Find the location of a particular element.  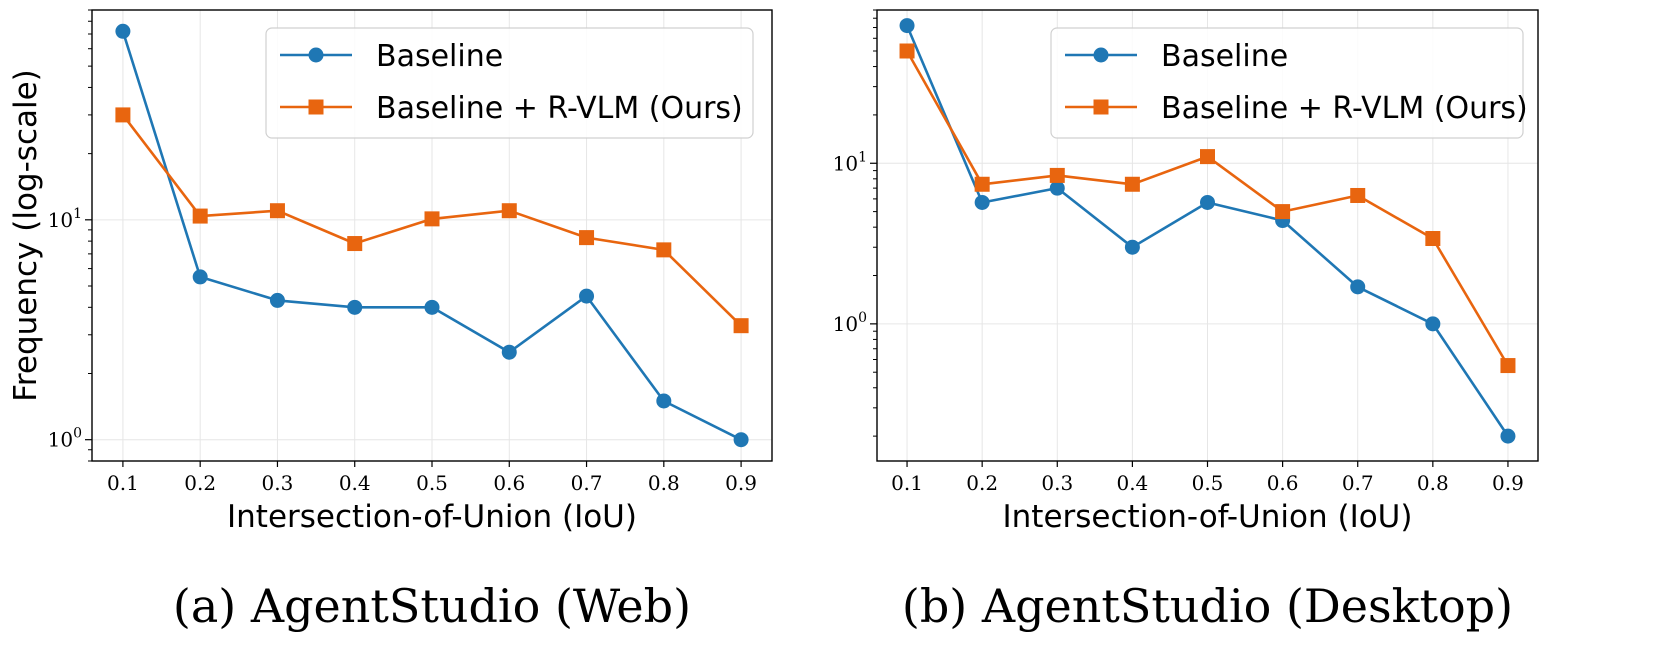

panel-caption: (a) AgentStudio (Web) is located at coordinates (432, 606).